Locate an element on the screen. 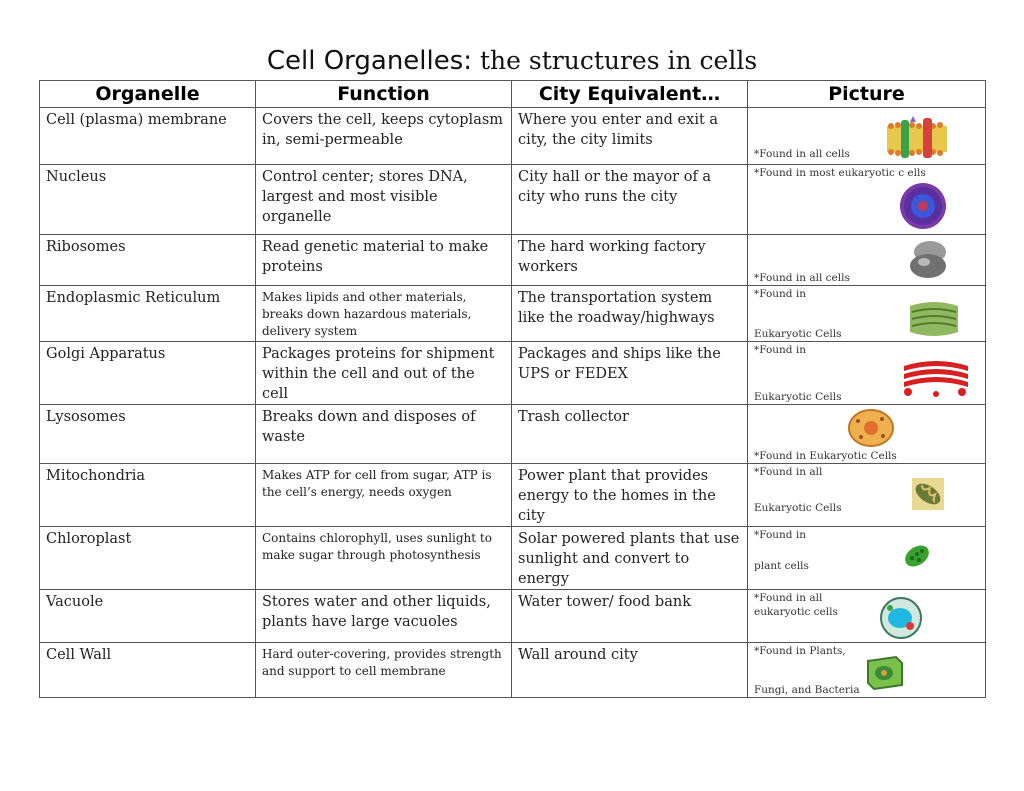 This screenshot has height=791, width=1024. organelle-picture: *Found in all eukaryotic cells is located at coordinates (866, 616).